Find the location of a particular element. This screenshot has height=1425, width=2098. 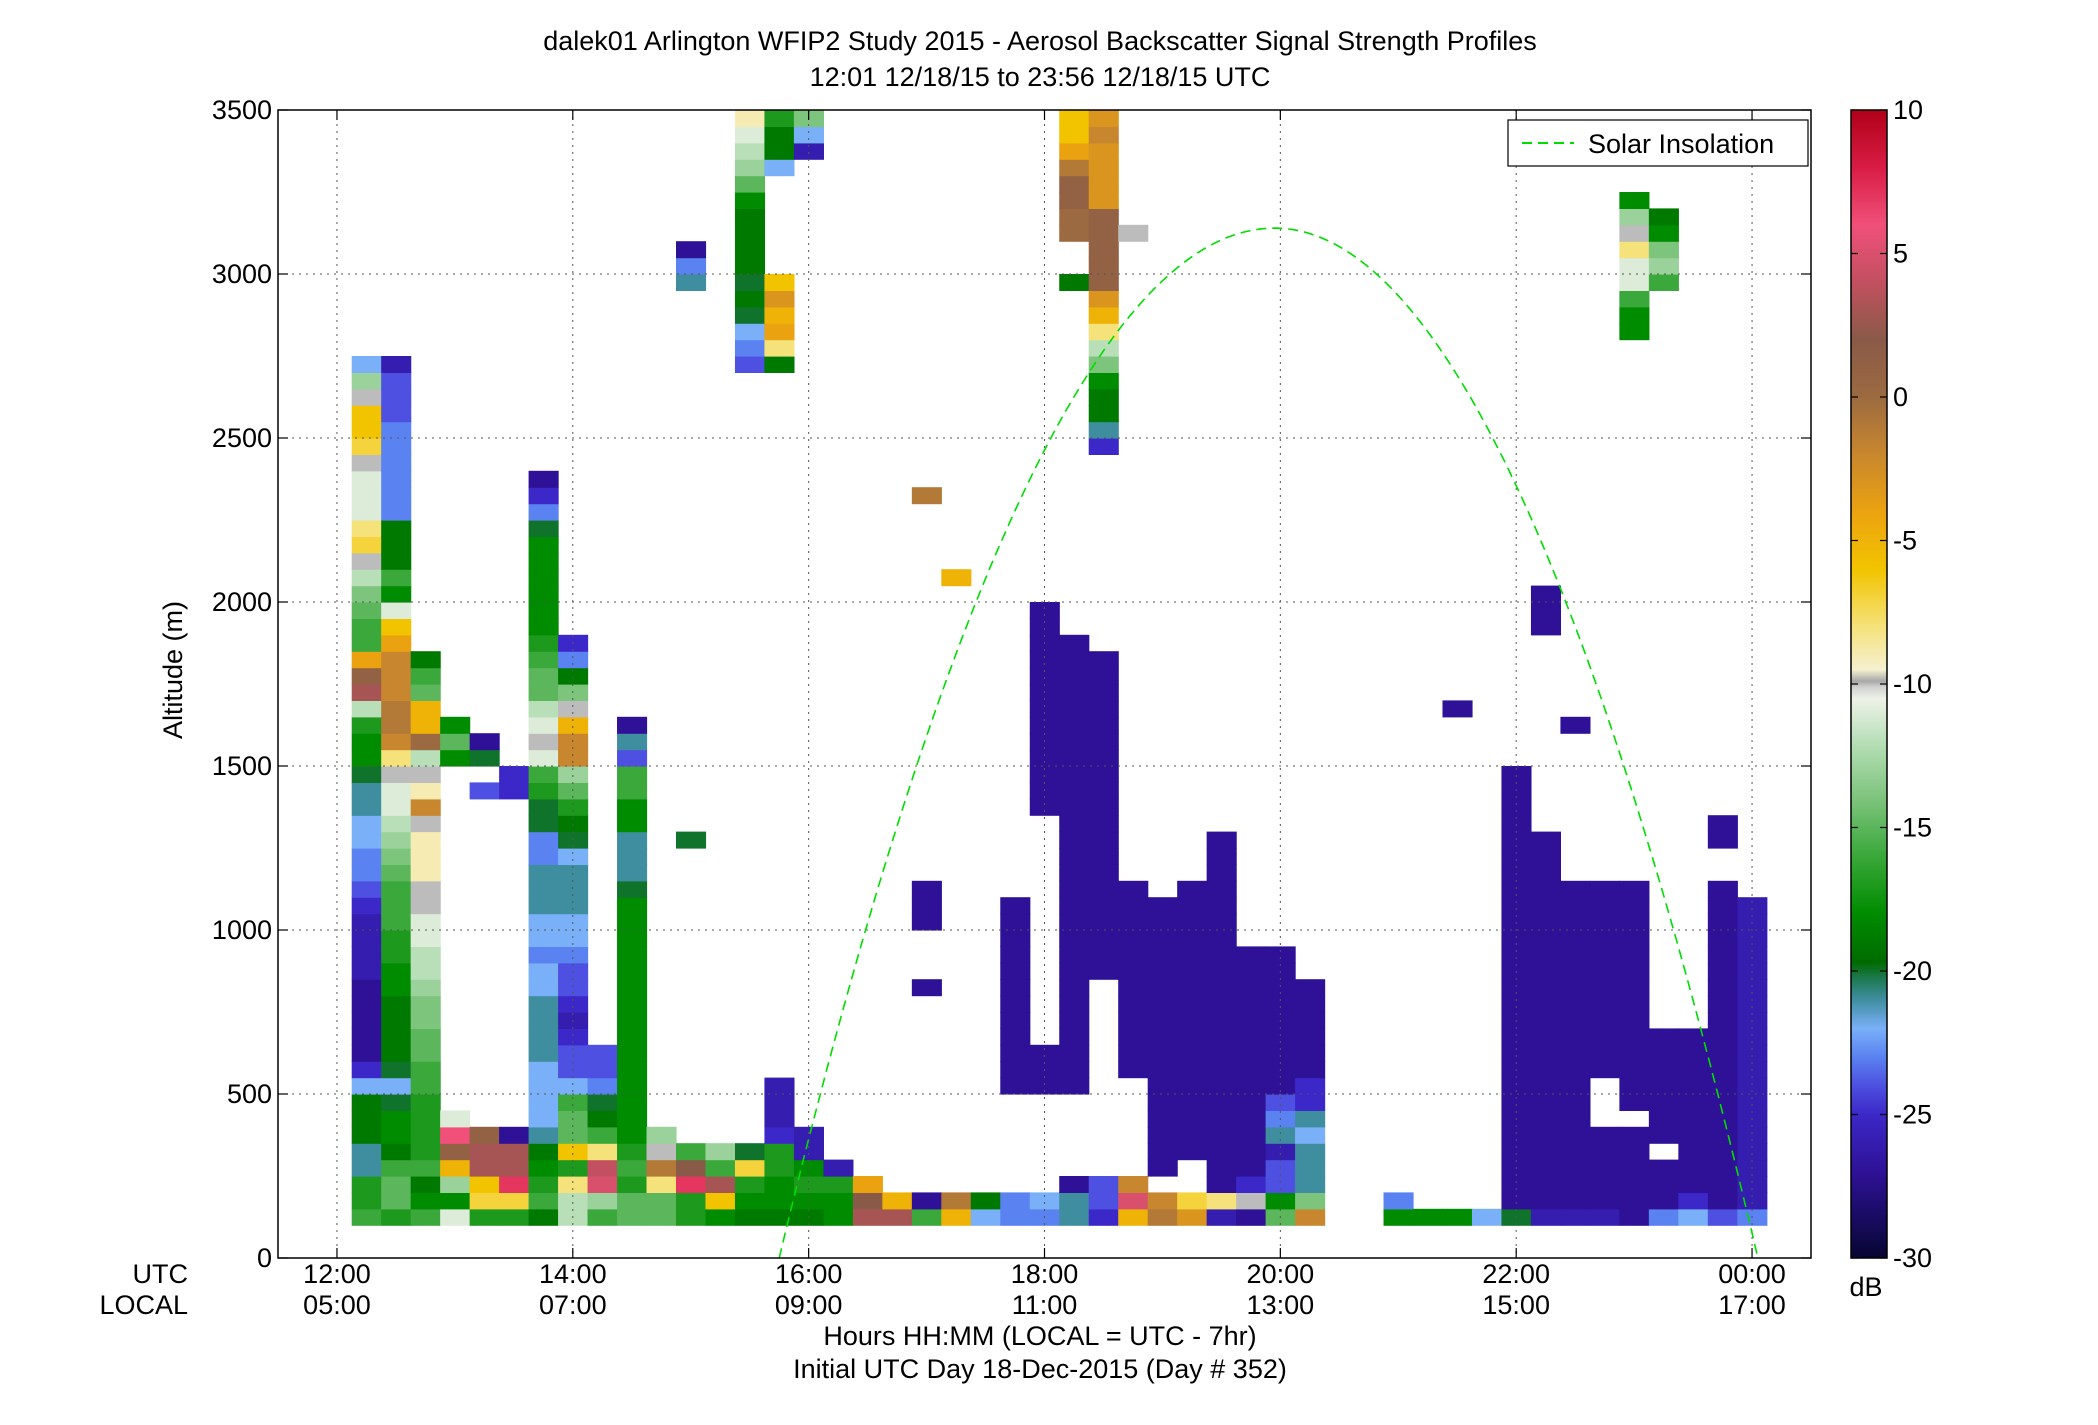

y-tick-label: 500 is located at coordinates (249, 1094).